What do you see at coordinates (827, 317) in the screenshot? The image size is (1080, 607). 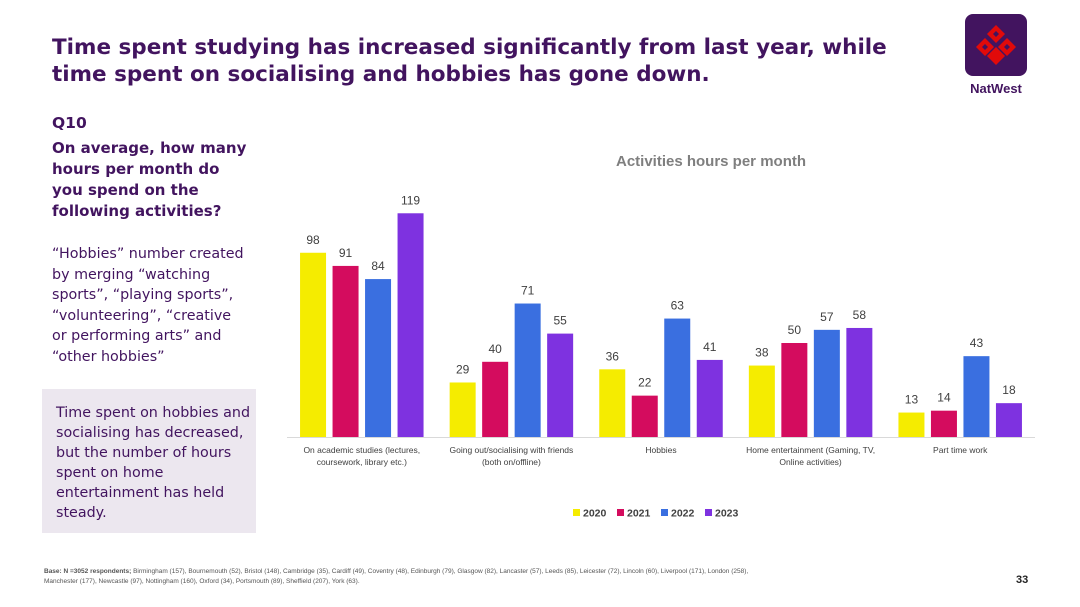 I see `data-label-2022-cat3: 57` at bounding box center [827, 317].